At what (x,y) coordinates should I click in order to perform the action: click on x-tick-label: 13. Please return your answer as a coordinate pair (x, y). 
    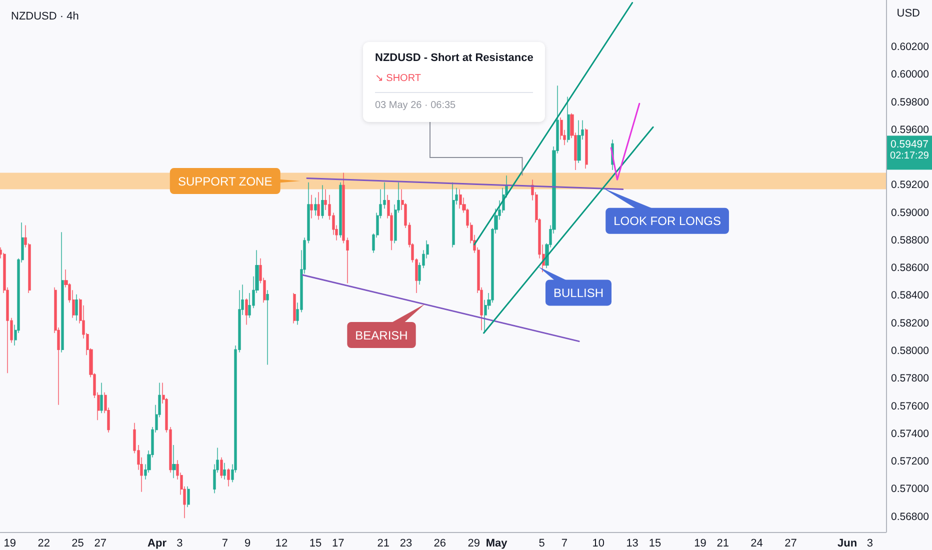
    Looking at the image, I should click on (632, 544).